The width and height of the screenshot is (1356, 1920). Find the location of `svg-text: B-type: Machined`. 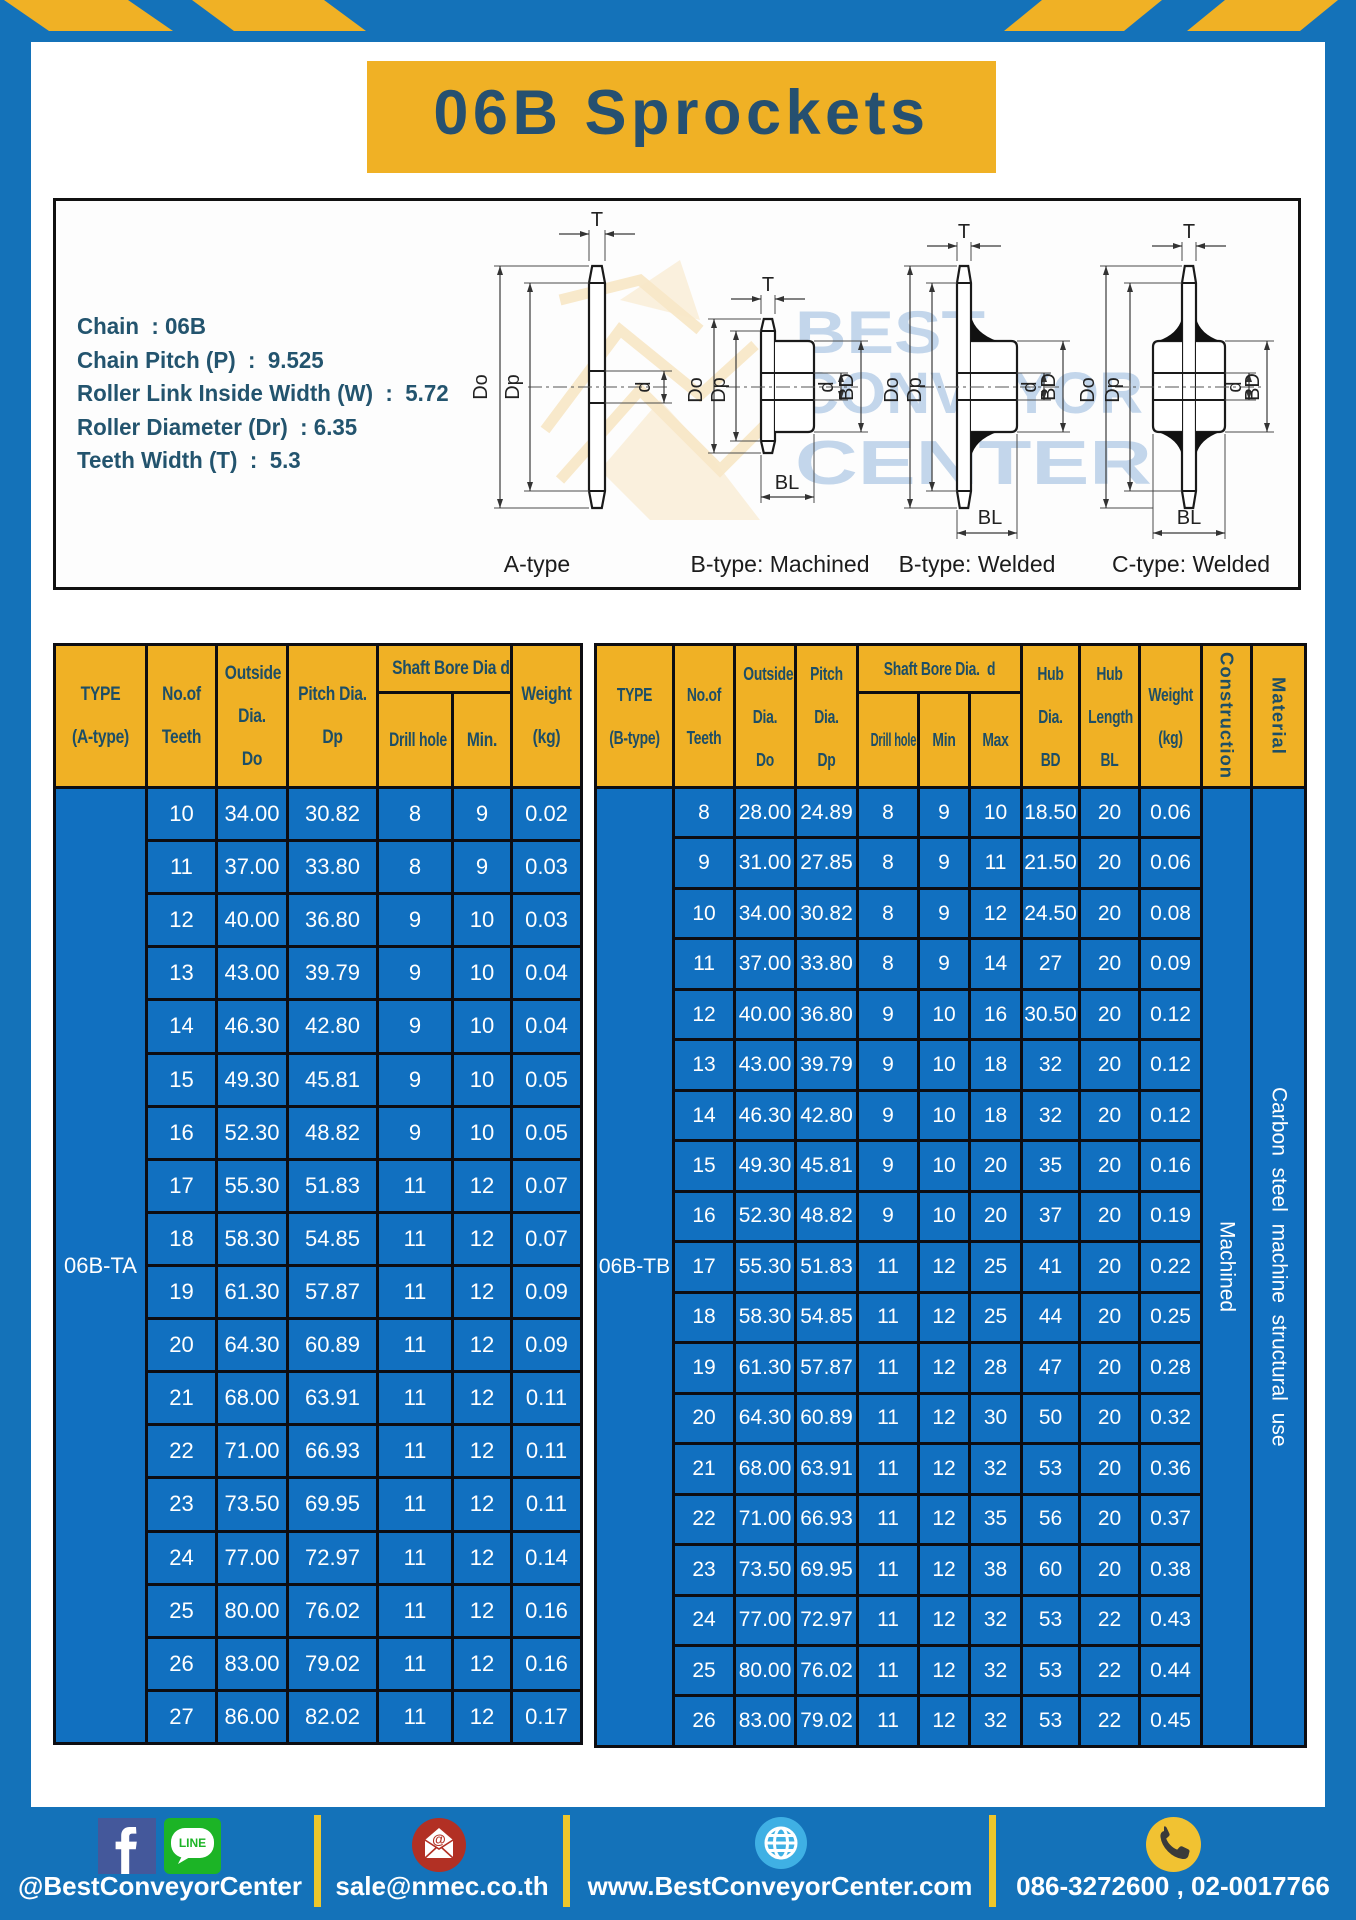

svg-text: B-type: Machined is located at coordinates (780, 564).